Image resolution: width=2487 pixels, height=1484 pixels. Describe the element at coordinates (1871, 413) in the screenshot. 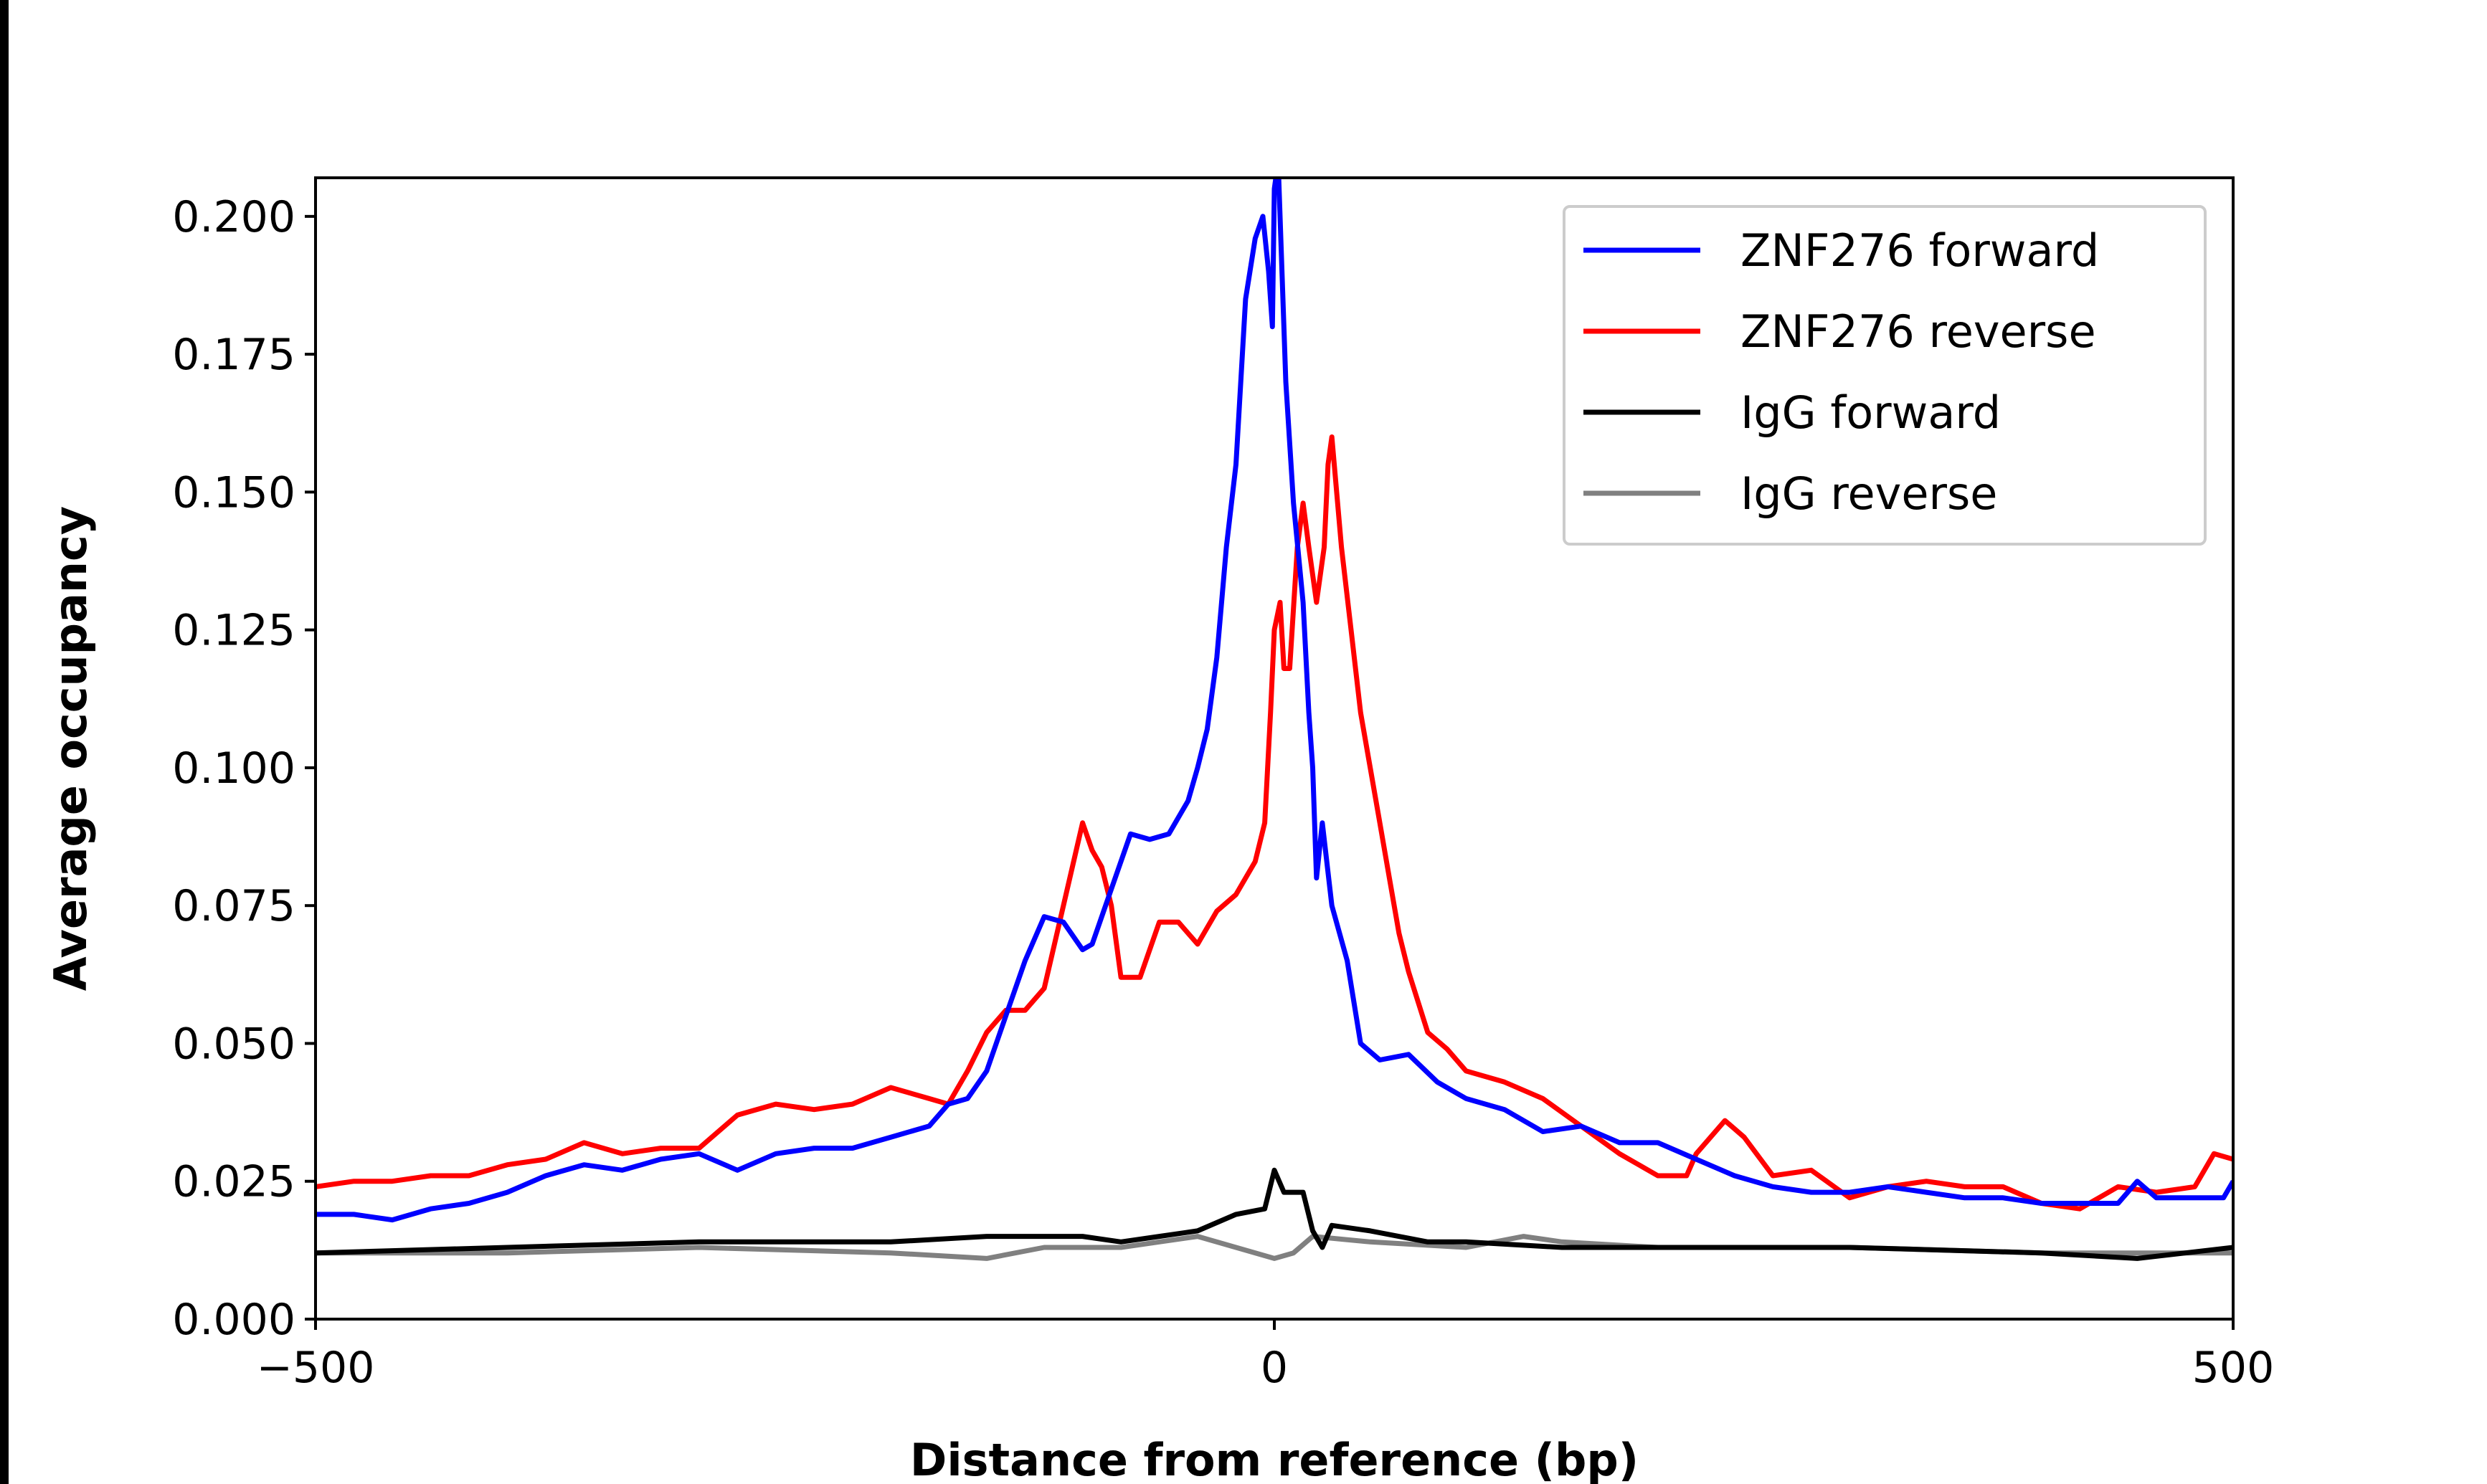

I see `legend-label-2: IgG forward` at that location.